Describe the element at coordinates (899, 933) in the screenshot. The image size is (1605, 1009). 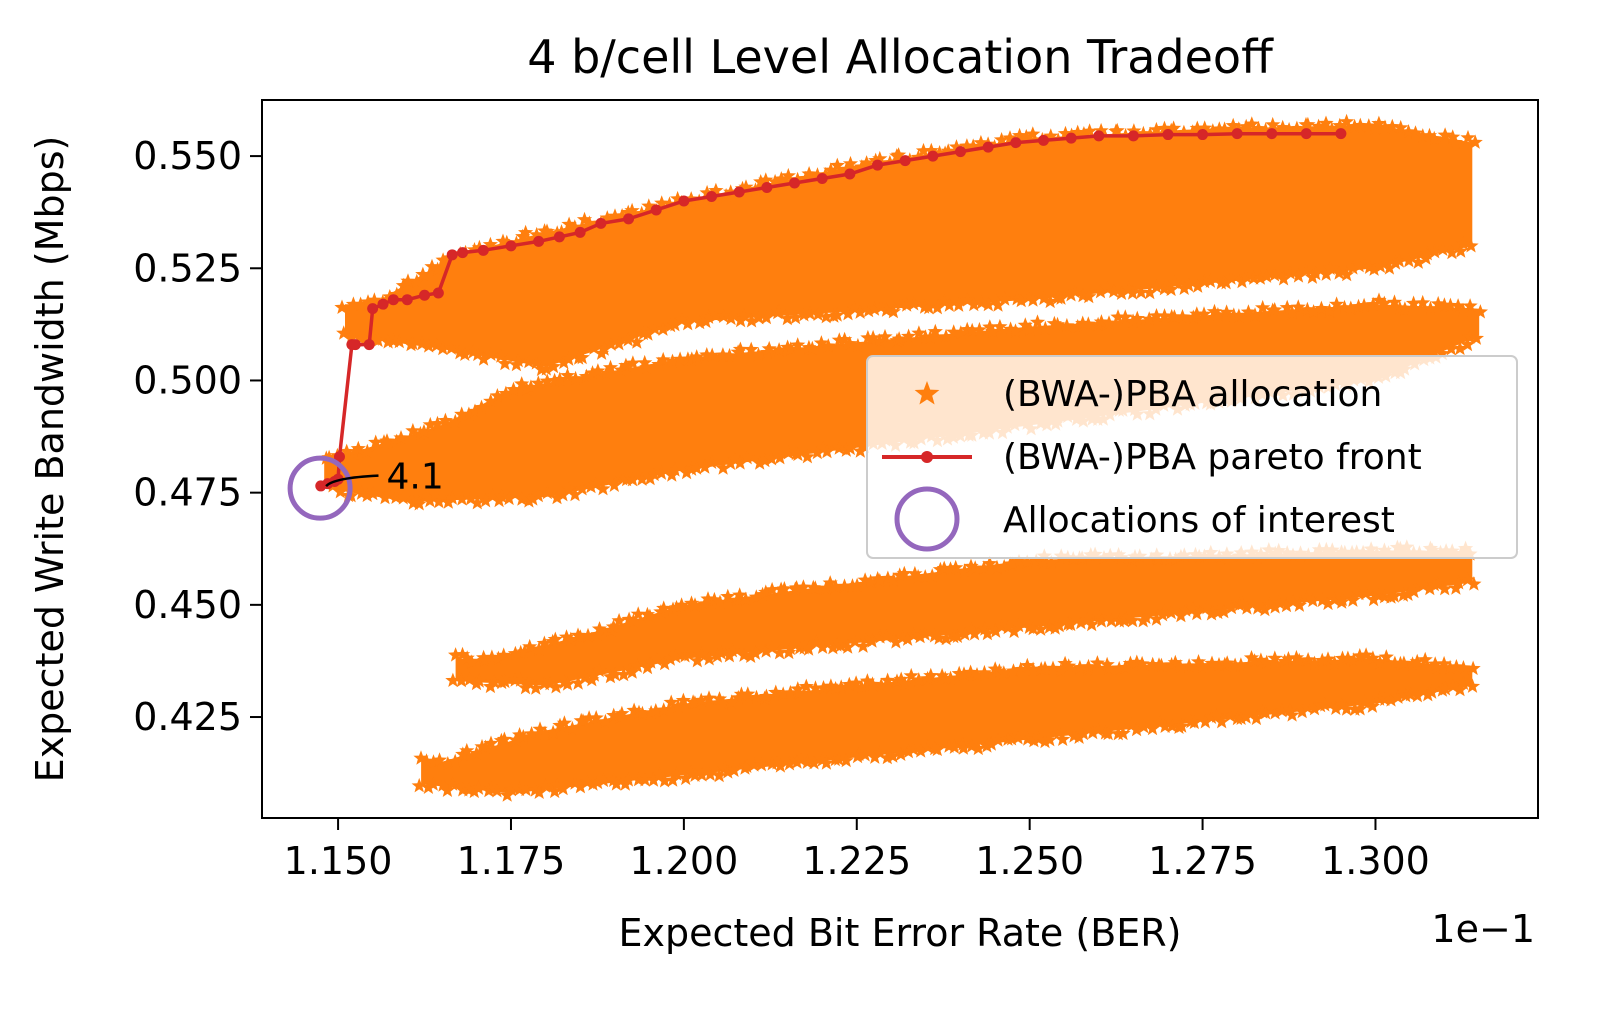
I see `x-axis-label: Expected Bit Error Rate (BER)` at that location.